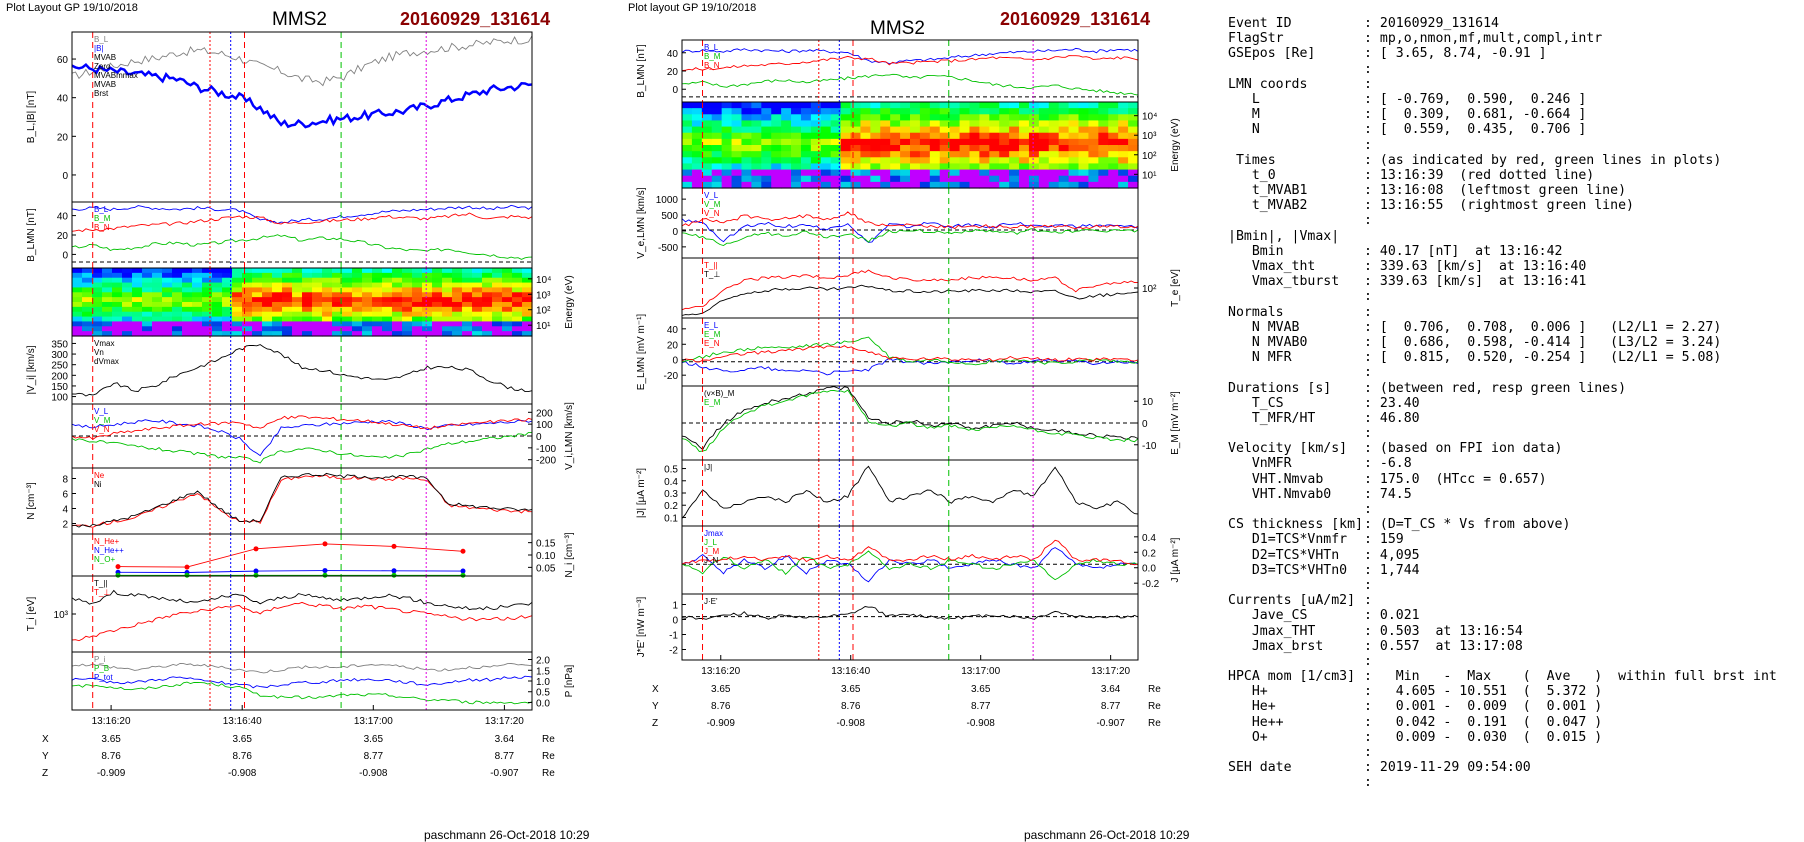 The height and width of the screenshot is (842, 1804). What do you see at coordinates (1502, 631) in the screenshot?
I see `summary-row: Jmax_THT: 0.503 at 13:16:54` at bounding box center [1502, 631].